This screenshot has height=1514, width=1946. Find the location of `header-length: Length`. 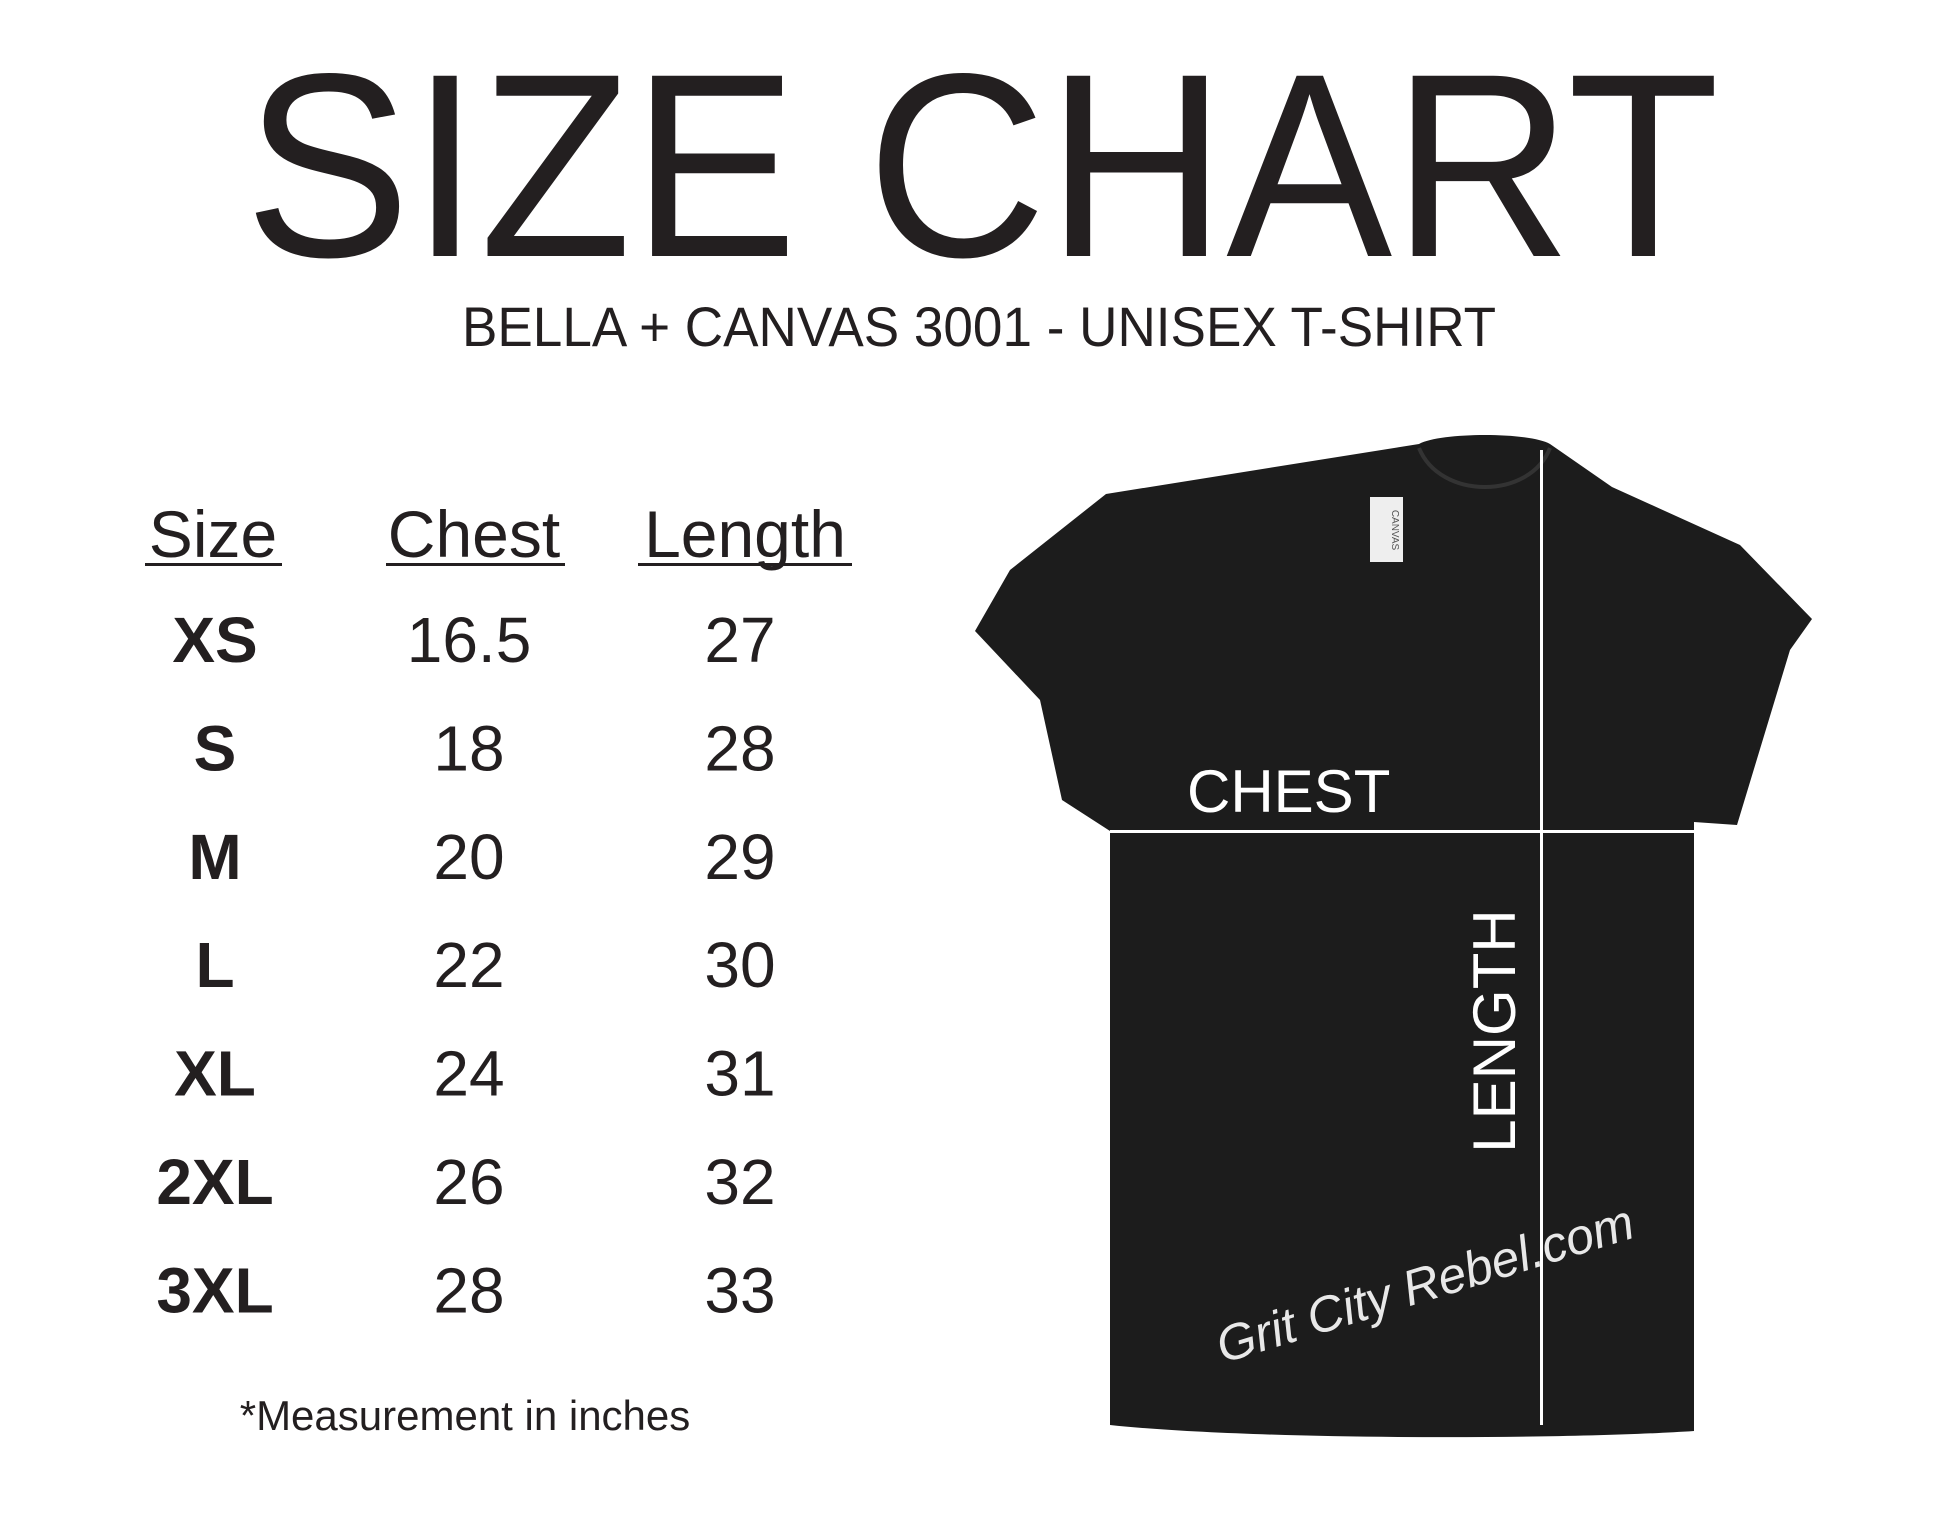

header-length: Length is located at coordinates (745, 534).